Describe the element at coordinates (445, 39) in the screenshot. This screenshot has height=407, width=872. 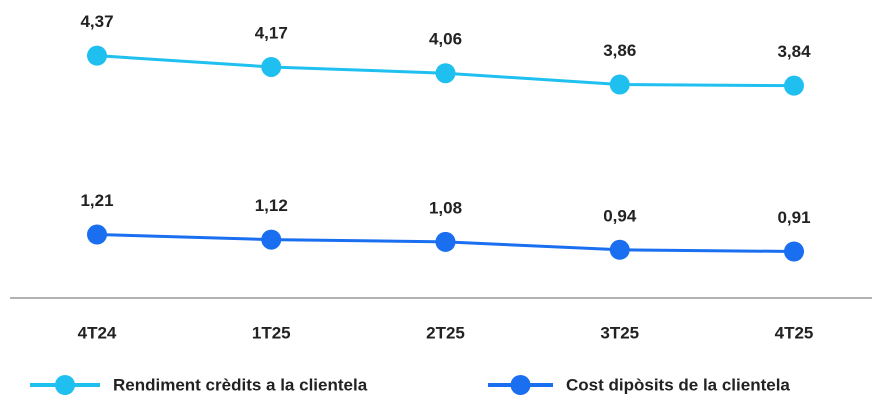
I see `data-label: 4,06` at that location.